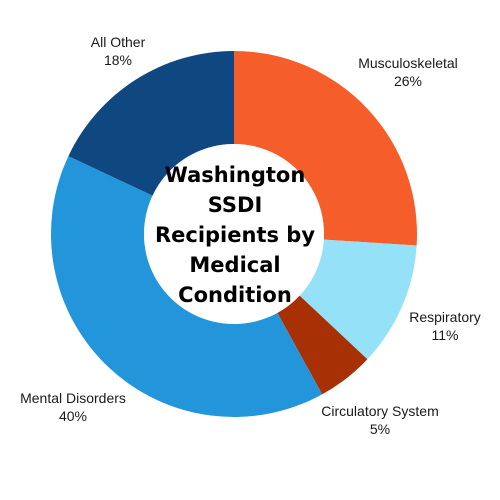 The height and width of the screenshot is (500, 500). I want to click on slice-respiratory, so click(358, 299).